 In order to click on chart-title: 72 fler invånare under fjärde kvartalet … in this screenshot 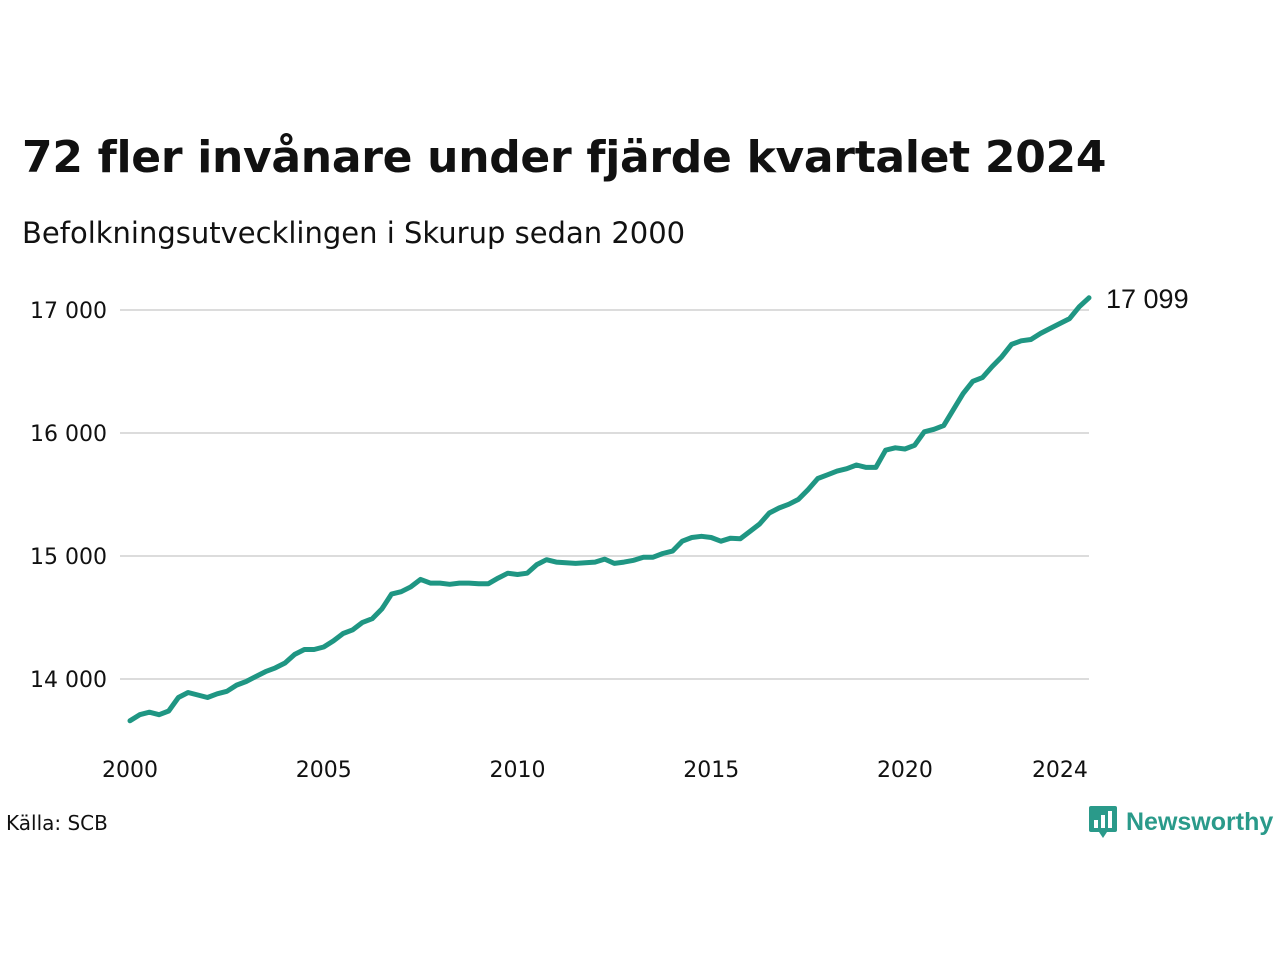, I will do `click(564, 157)`.